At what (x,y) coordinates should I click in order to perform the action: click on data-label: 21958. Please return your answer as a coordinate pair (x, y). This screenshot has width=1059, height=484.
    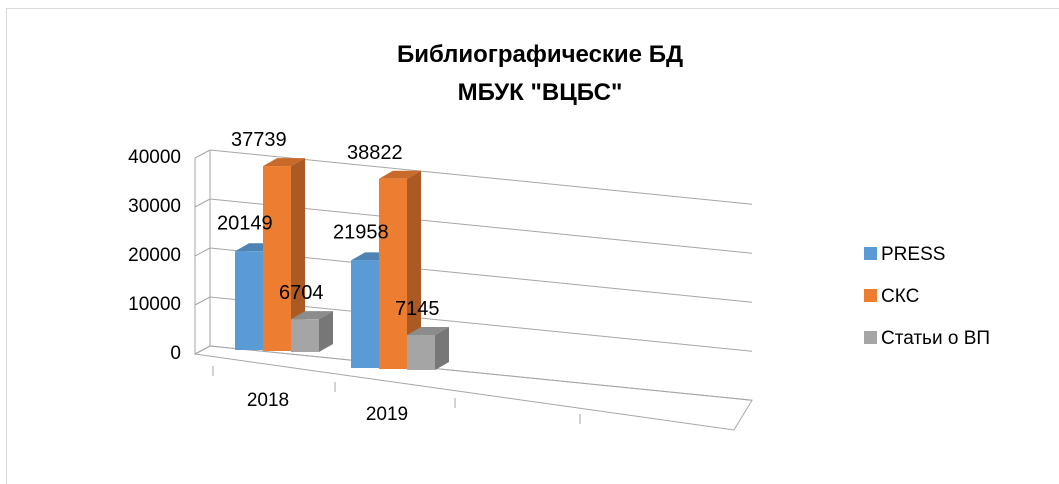
    Looking at the image, I should click on (361, 232).